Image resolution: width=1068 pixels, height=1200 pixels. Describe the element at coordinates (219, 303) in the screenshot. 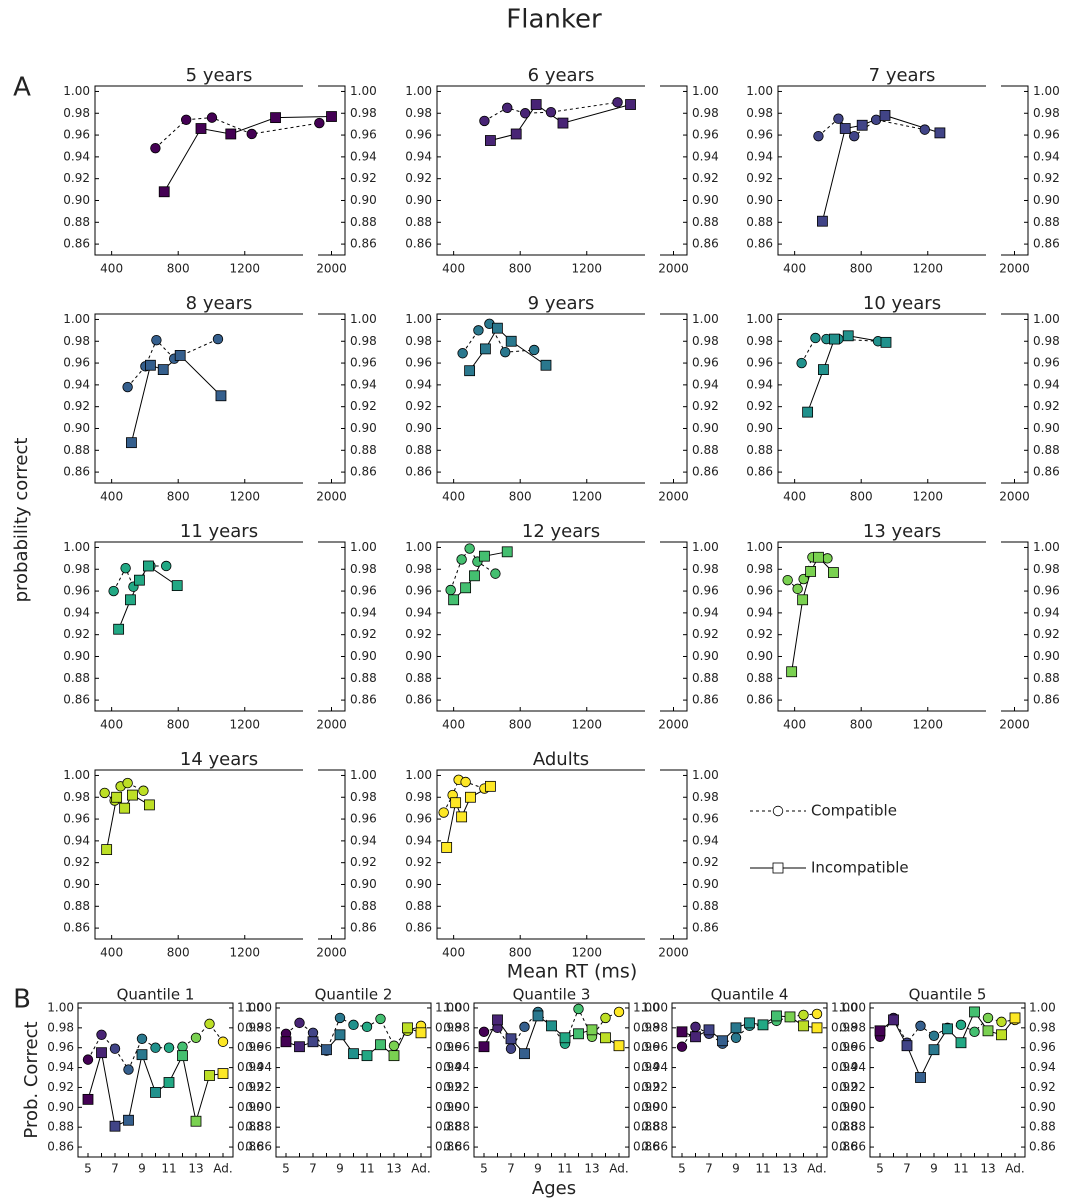

I see `subplot-title: 8 years` at that location.